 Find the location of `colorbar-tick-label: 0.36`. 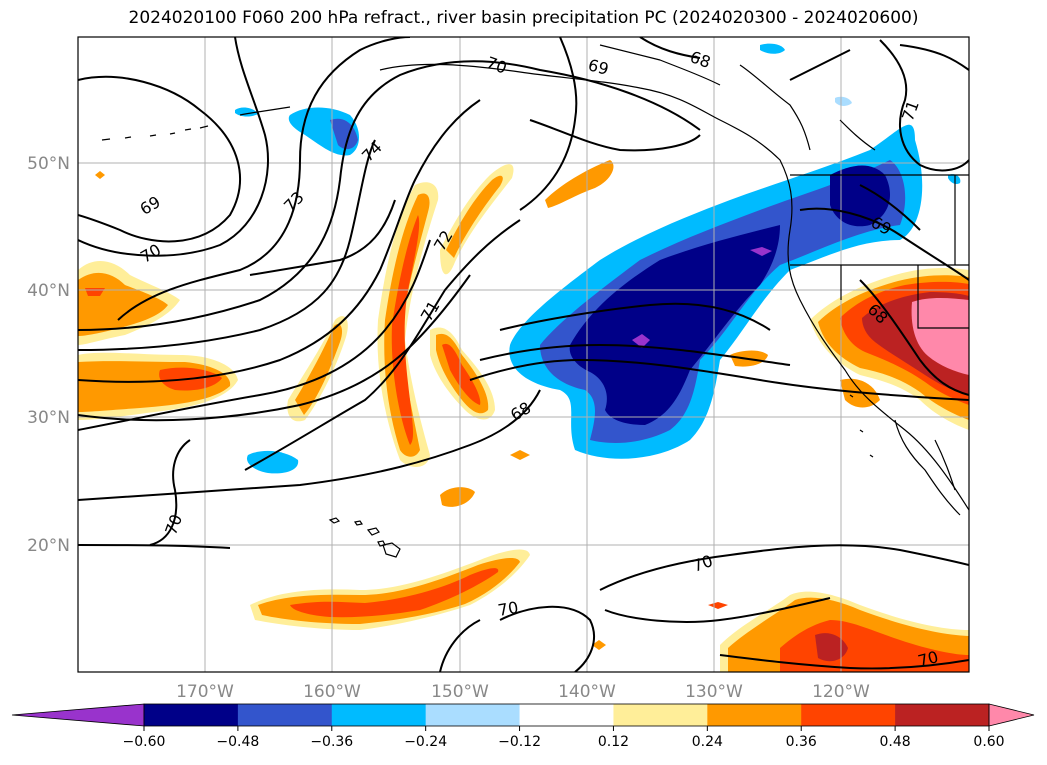

colorbar-tick-label: 0.36 is located at coordinates (801, 742).